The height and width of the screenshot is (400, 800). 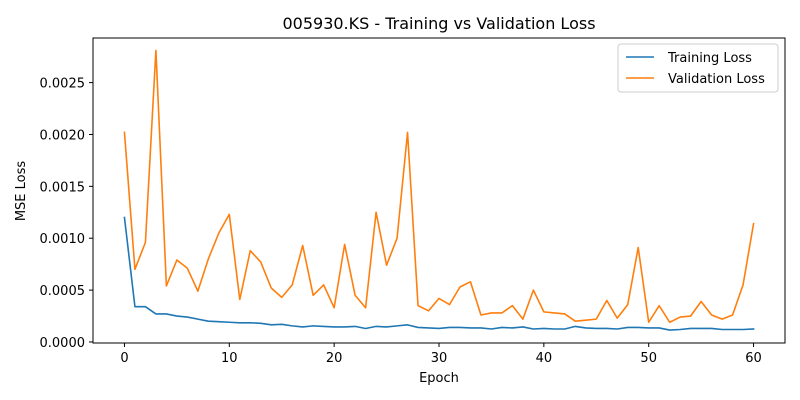 What do you see at coordinates (21, 191) in the screenshot?
I see `y-axis-label: MSE Loss` at bounding box center [21, 191].